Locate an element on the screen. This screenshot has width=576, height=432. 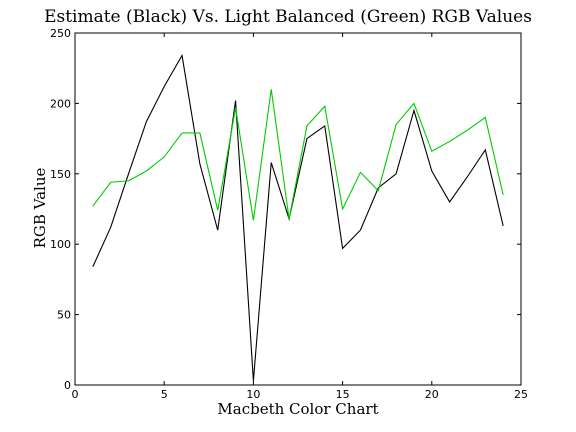
x-tick-label: 0 is located at coordinates (75, 394).